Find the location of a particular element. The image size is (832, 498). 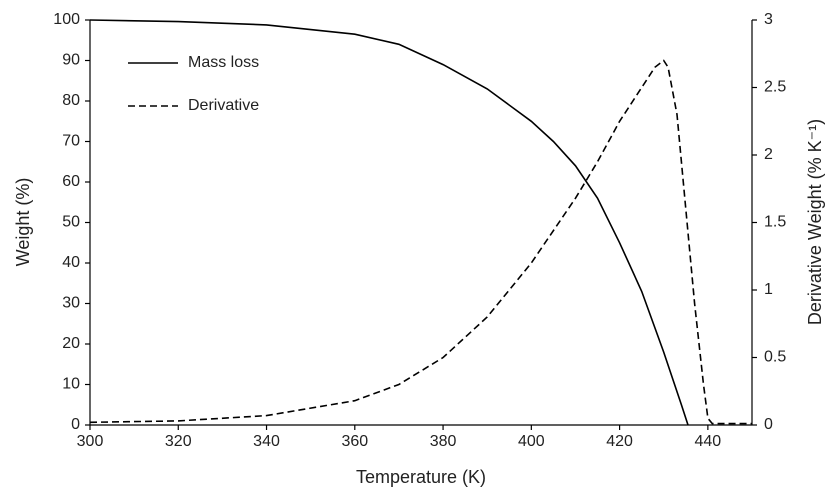

y2-axis-label: Derivative Weight (% K⁻¹) is located at coordinates (815, 222).